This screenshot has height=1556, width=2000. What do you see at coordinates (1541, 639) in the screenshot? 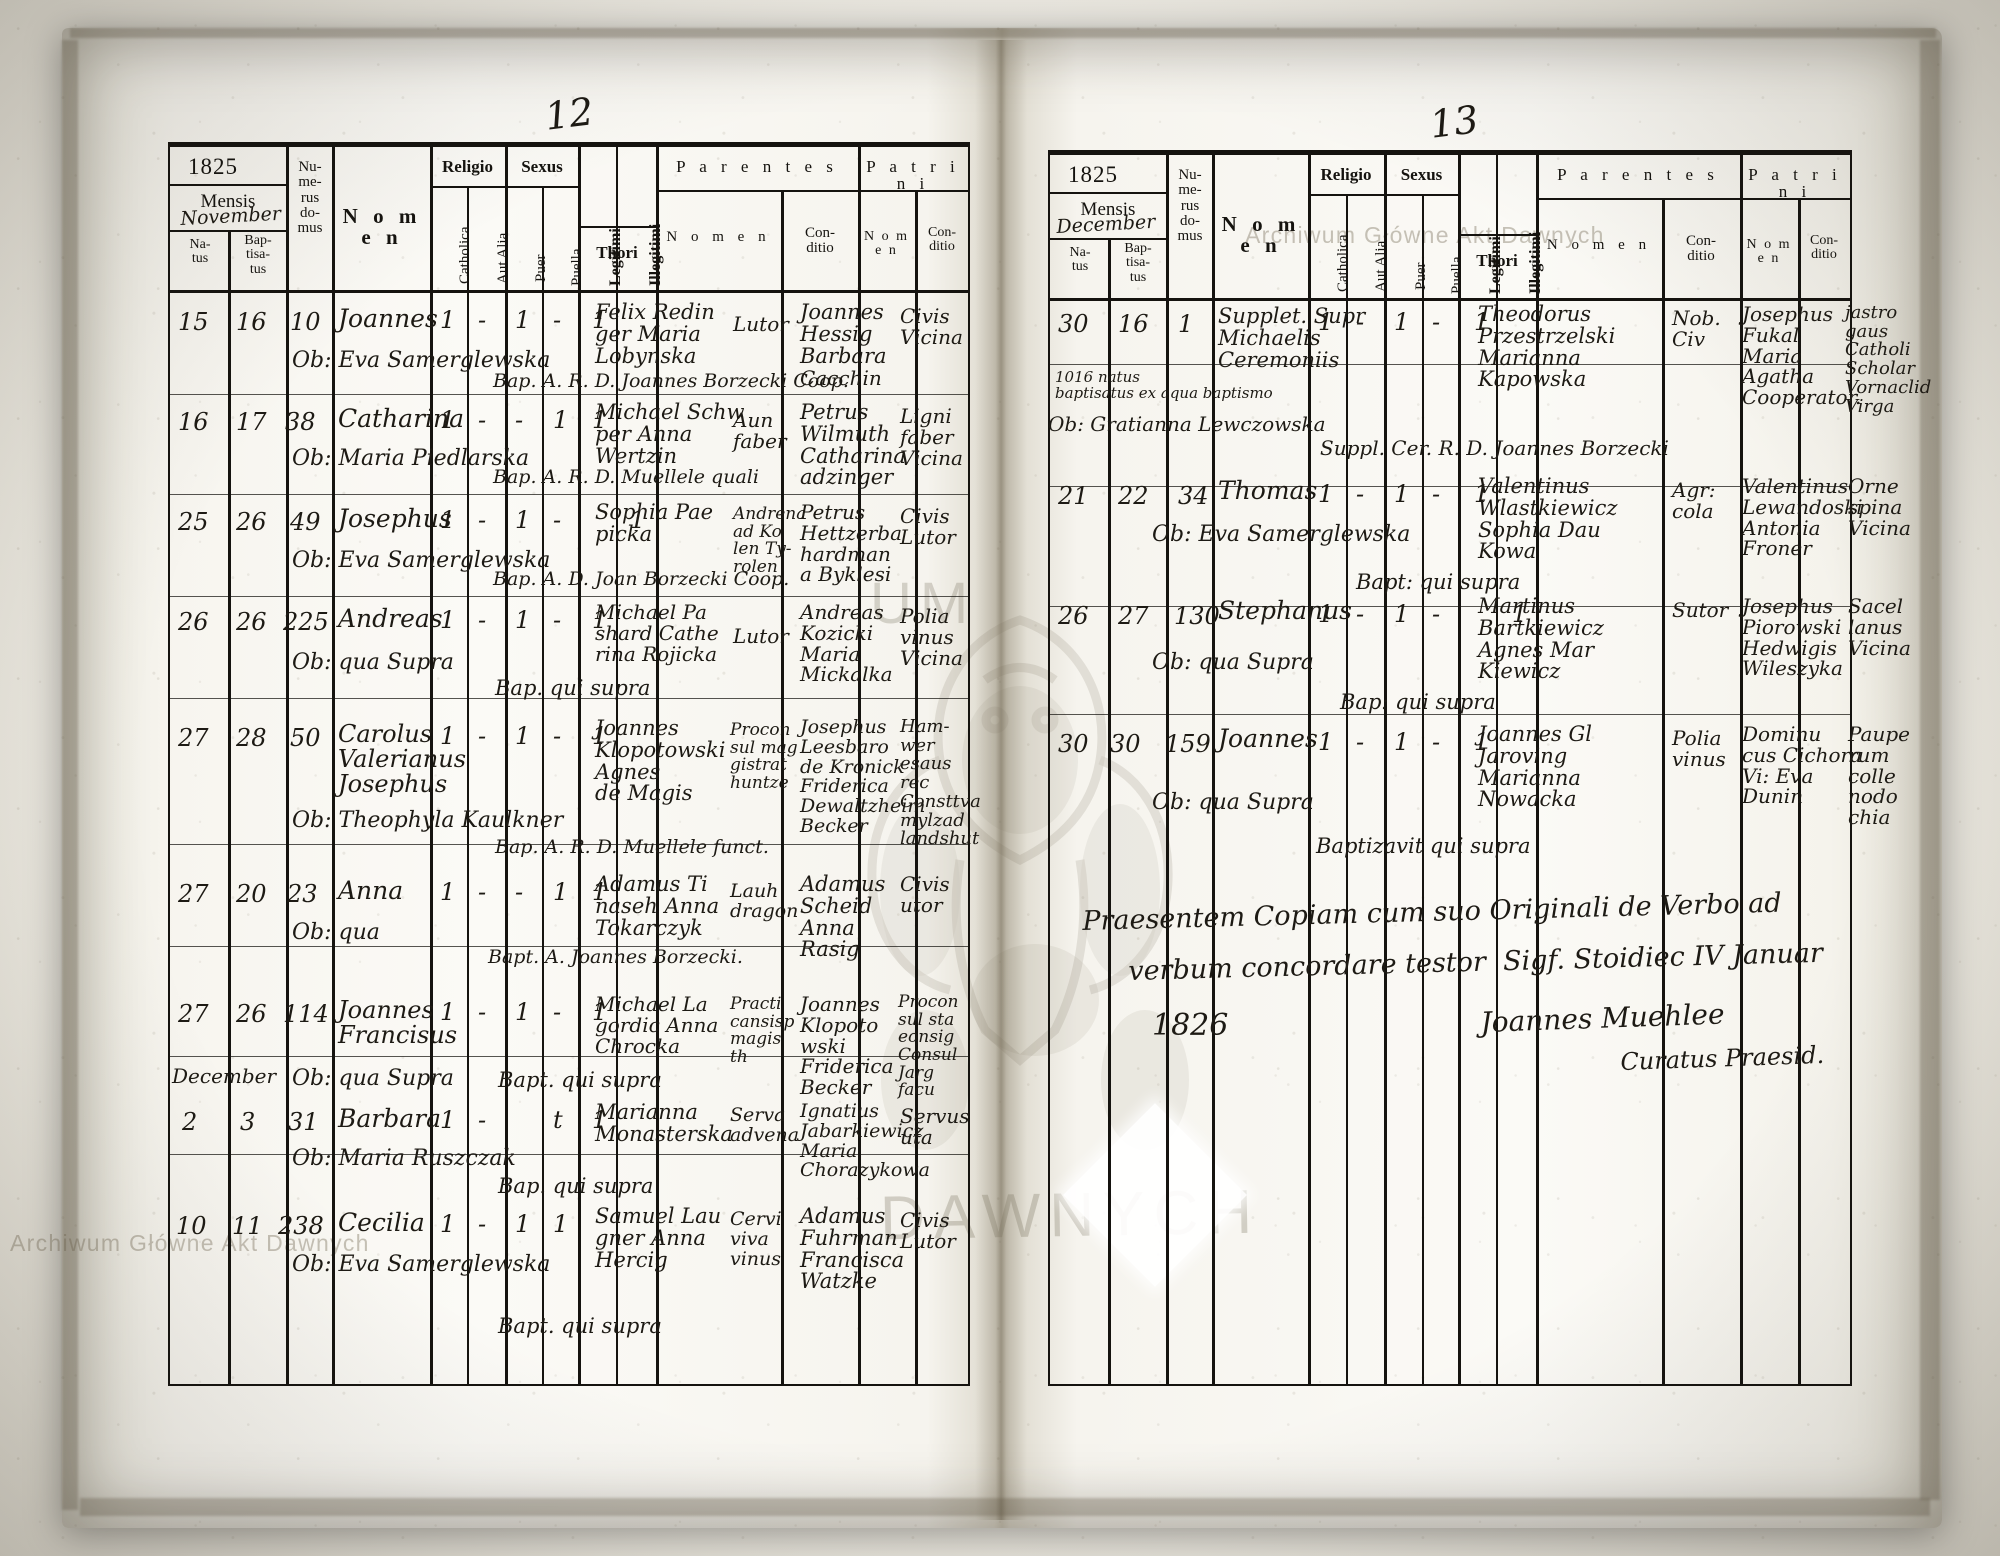
I see `row-parentes-nomen: Martinus Bartkiewicz Agnes Mar Kiewicz` at bounding box center [1541, 639].